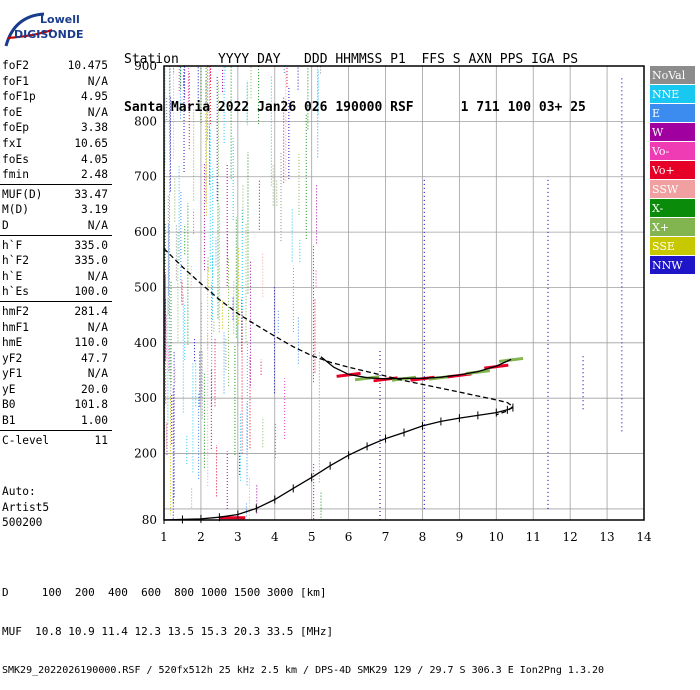  What do you see at coordinates (15, 210) in the screenshot?
I see `param-name: M(D)` at bounding box center [15, 210].